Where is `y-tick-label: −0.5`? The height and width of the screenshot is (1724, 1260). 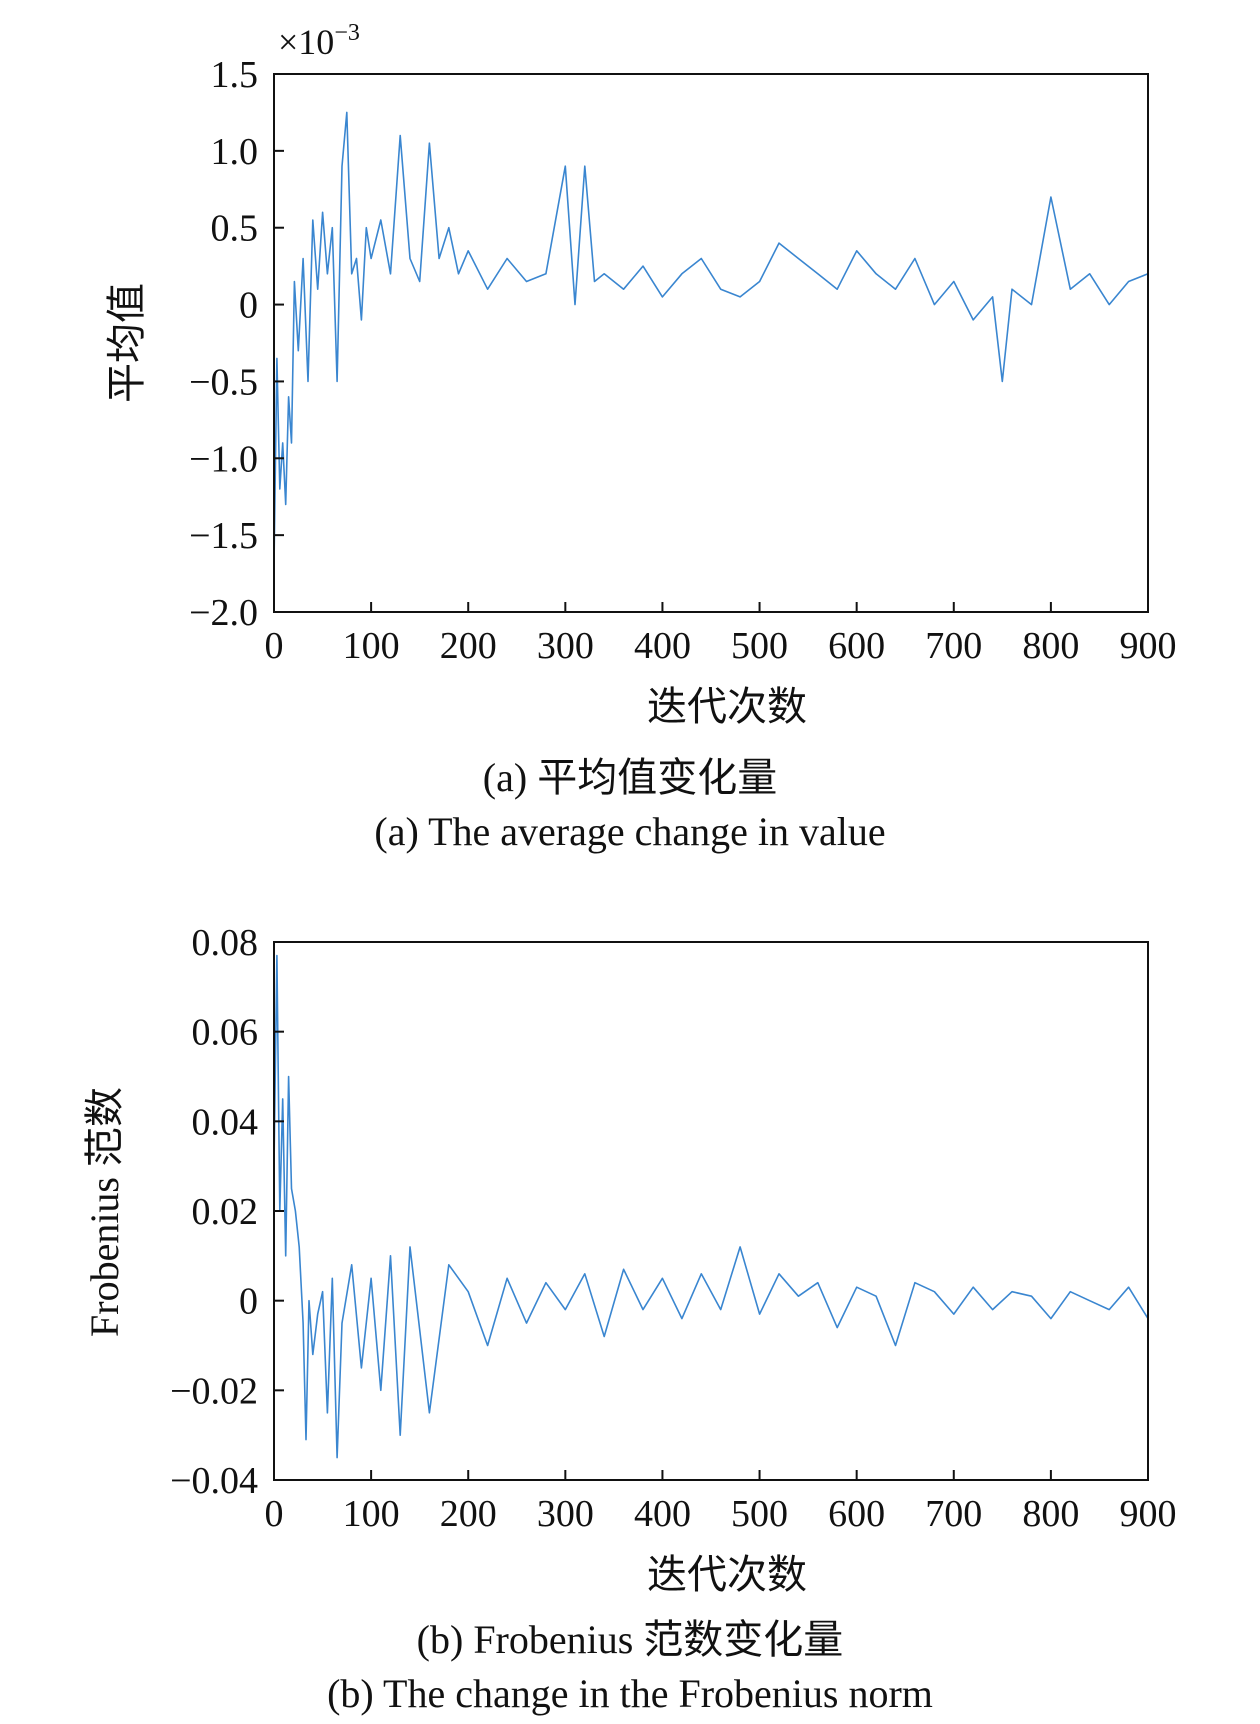 y-tick-label: −0.5 is located at coordinates (223, 382).